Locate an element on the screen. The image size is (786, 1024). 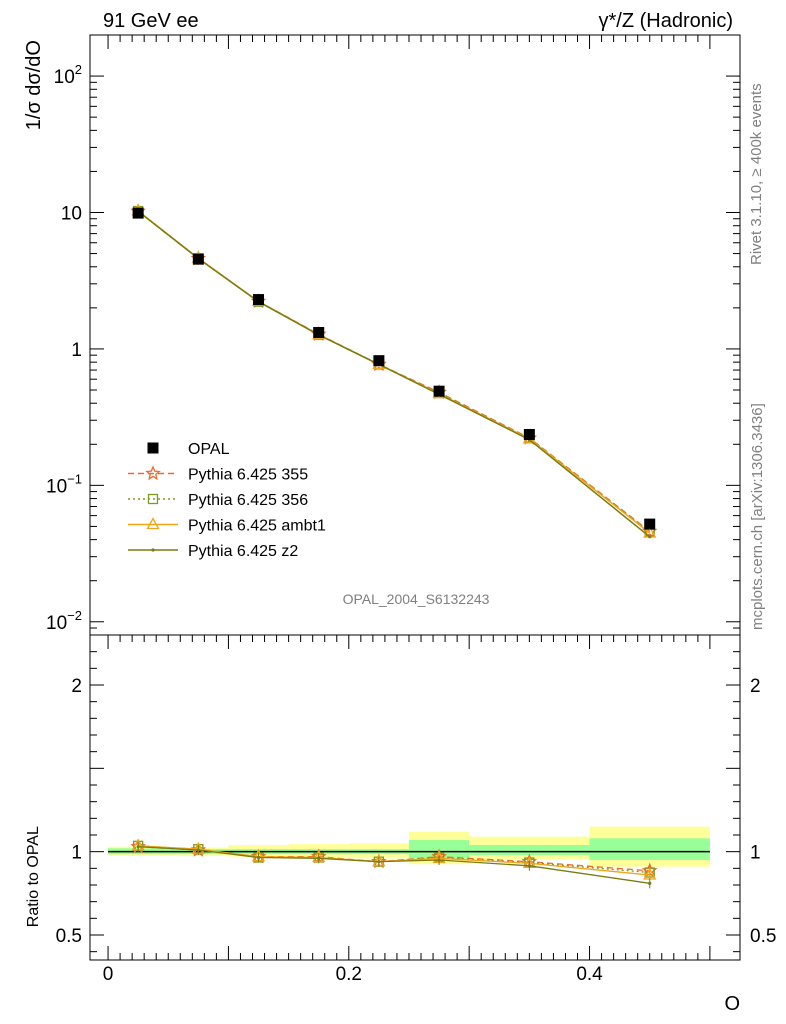
y-tick-exponent: 2 is located at coordinates (78, 69).